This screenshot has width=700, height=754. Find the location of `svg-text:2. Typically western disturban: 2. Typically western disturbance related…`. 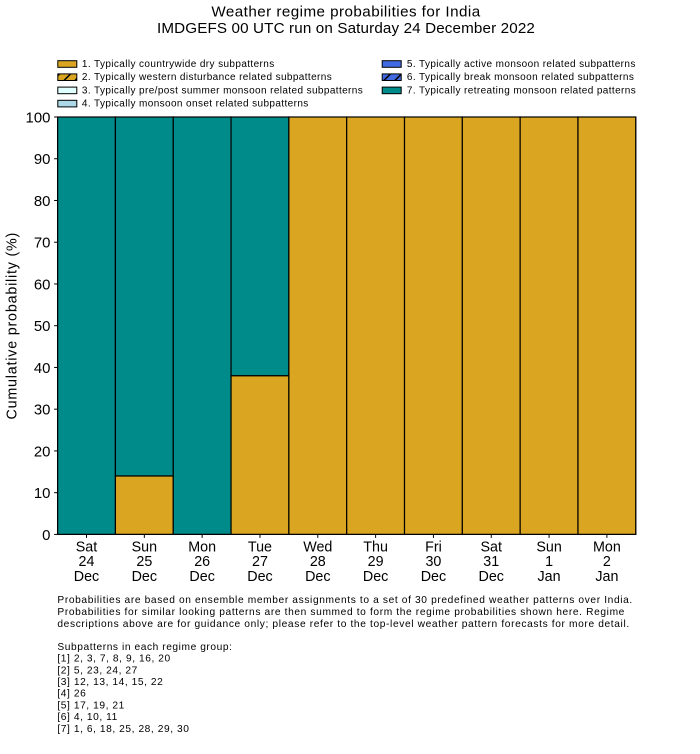

svg-text:2. Typically western disturban: 2. Typically western disturbance related… is located at coordinates (207, 77).